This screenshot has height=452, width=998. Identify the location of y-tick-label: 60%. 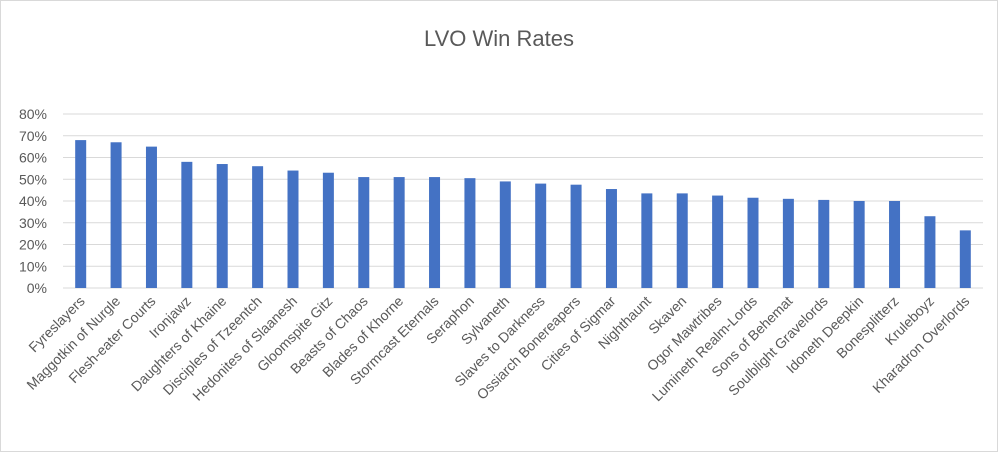
(33, 158).